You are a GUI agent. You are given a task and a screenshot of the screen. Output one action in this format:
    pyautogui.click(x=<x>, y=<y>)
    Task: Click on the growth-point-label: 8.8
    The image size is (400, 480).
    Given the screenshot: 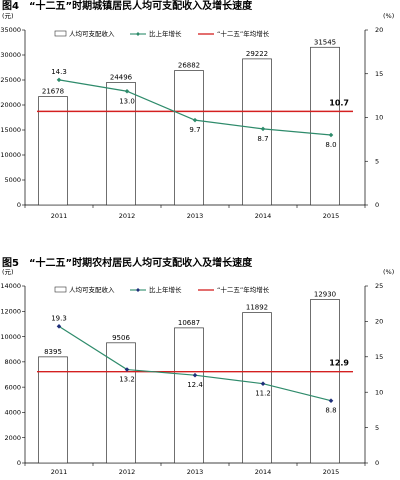 What is the action you would take?
    pyautogui.click(x=330, y=411)
    